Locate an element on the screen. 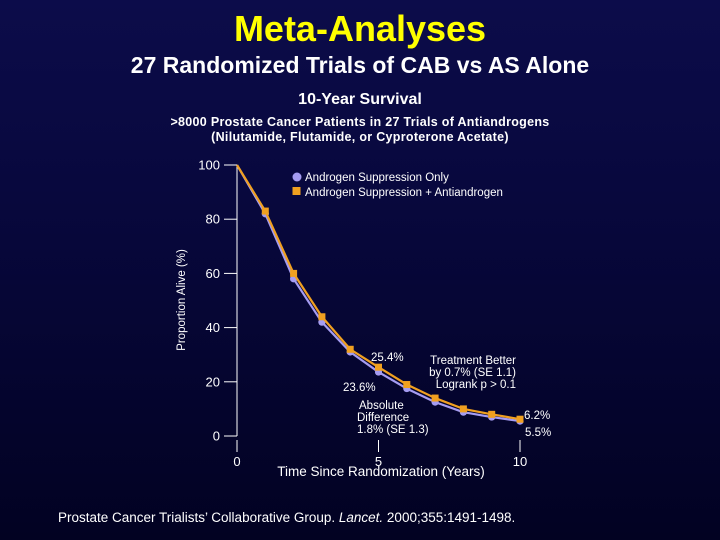 This screenshot has height=540, width=720. legend-label-as: Androgen Suppression Only is located at coordinates (377, 178).